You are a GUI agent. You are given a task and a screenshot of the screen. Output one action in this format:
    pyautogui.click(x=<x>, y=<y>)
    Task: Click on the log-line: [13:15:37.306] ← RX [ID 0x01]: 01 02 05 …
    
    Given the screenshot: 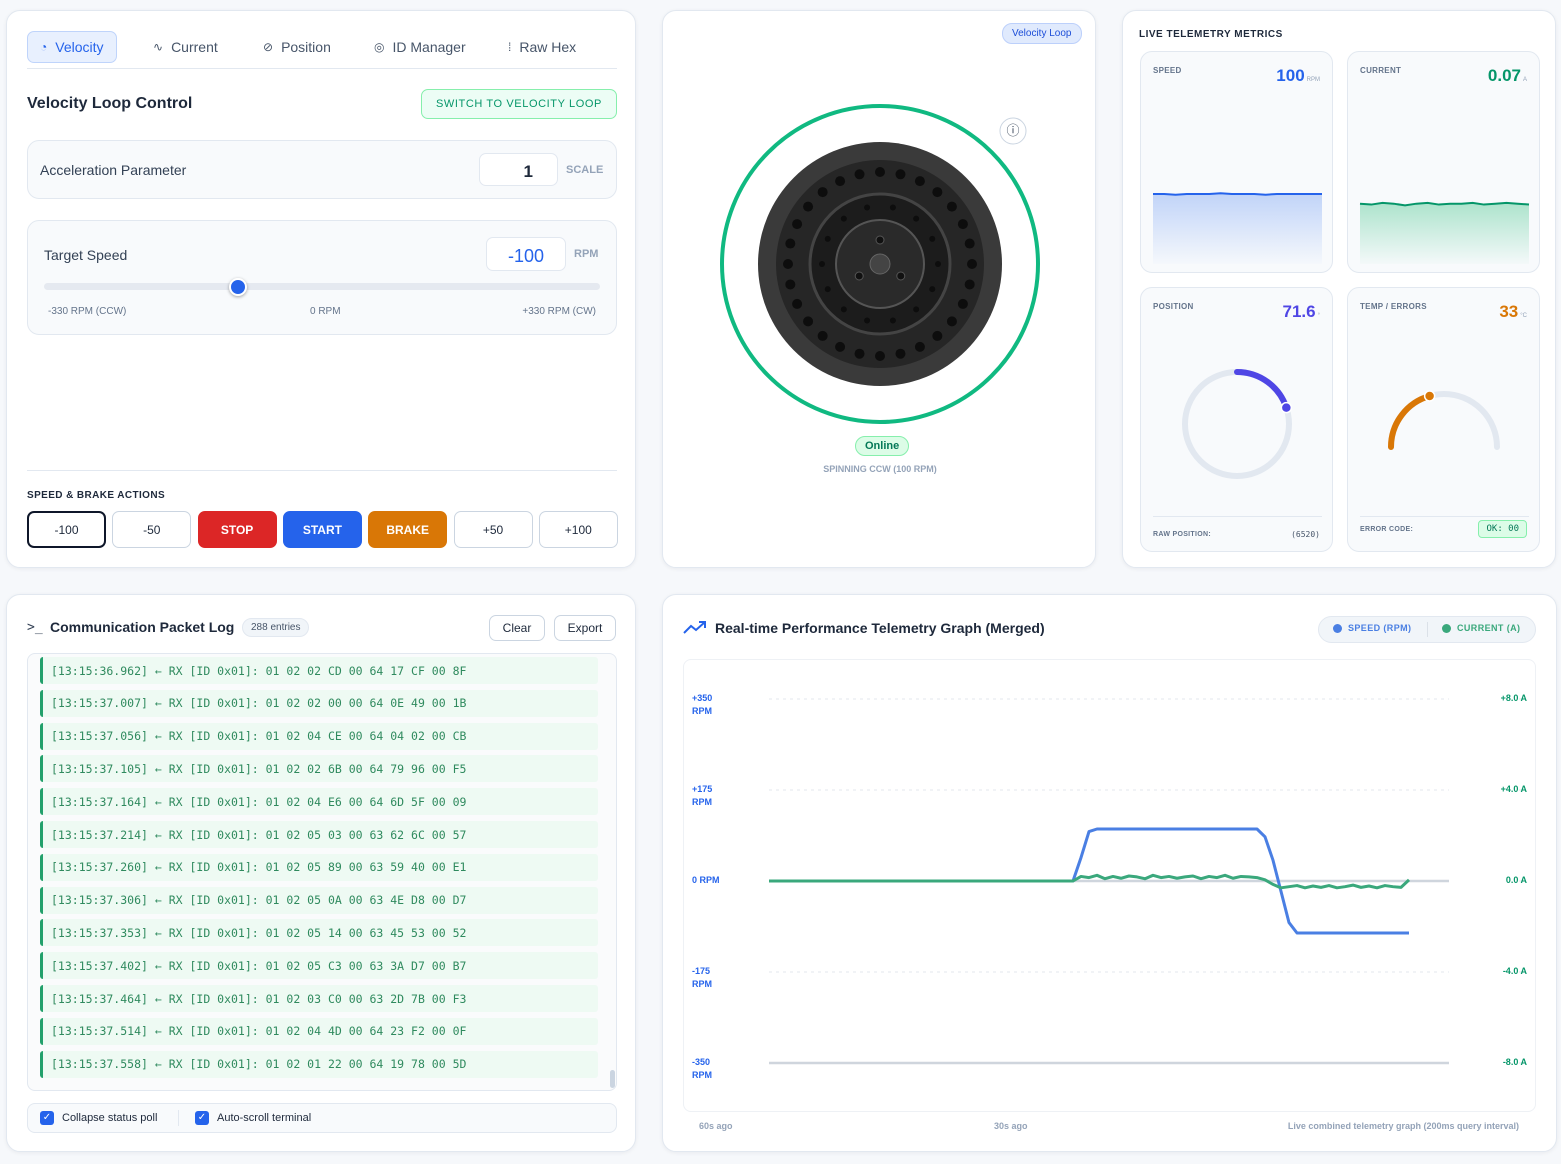 What is the action you would take?
    pyautogui.click(x=319, y=900)
    